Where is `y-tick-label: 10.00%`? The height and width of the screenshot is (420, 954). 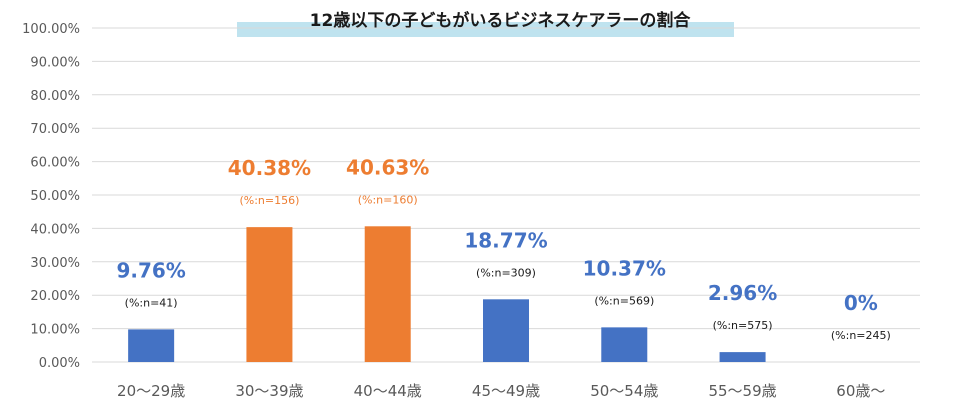 y-tick-label: 10.00% is located at coordinates (55, 330).